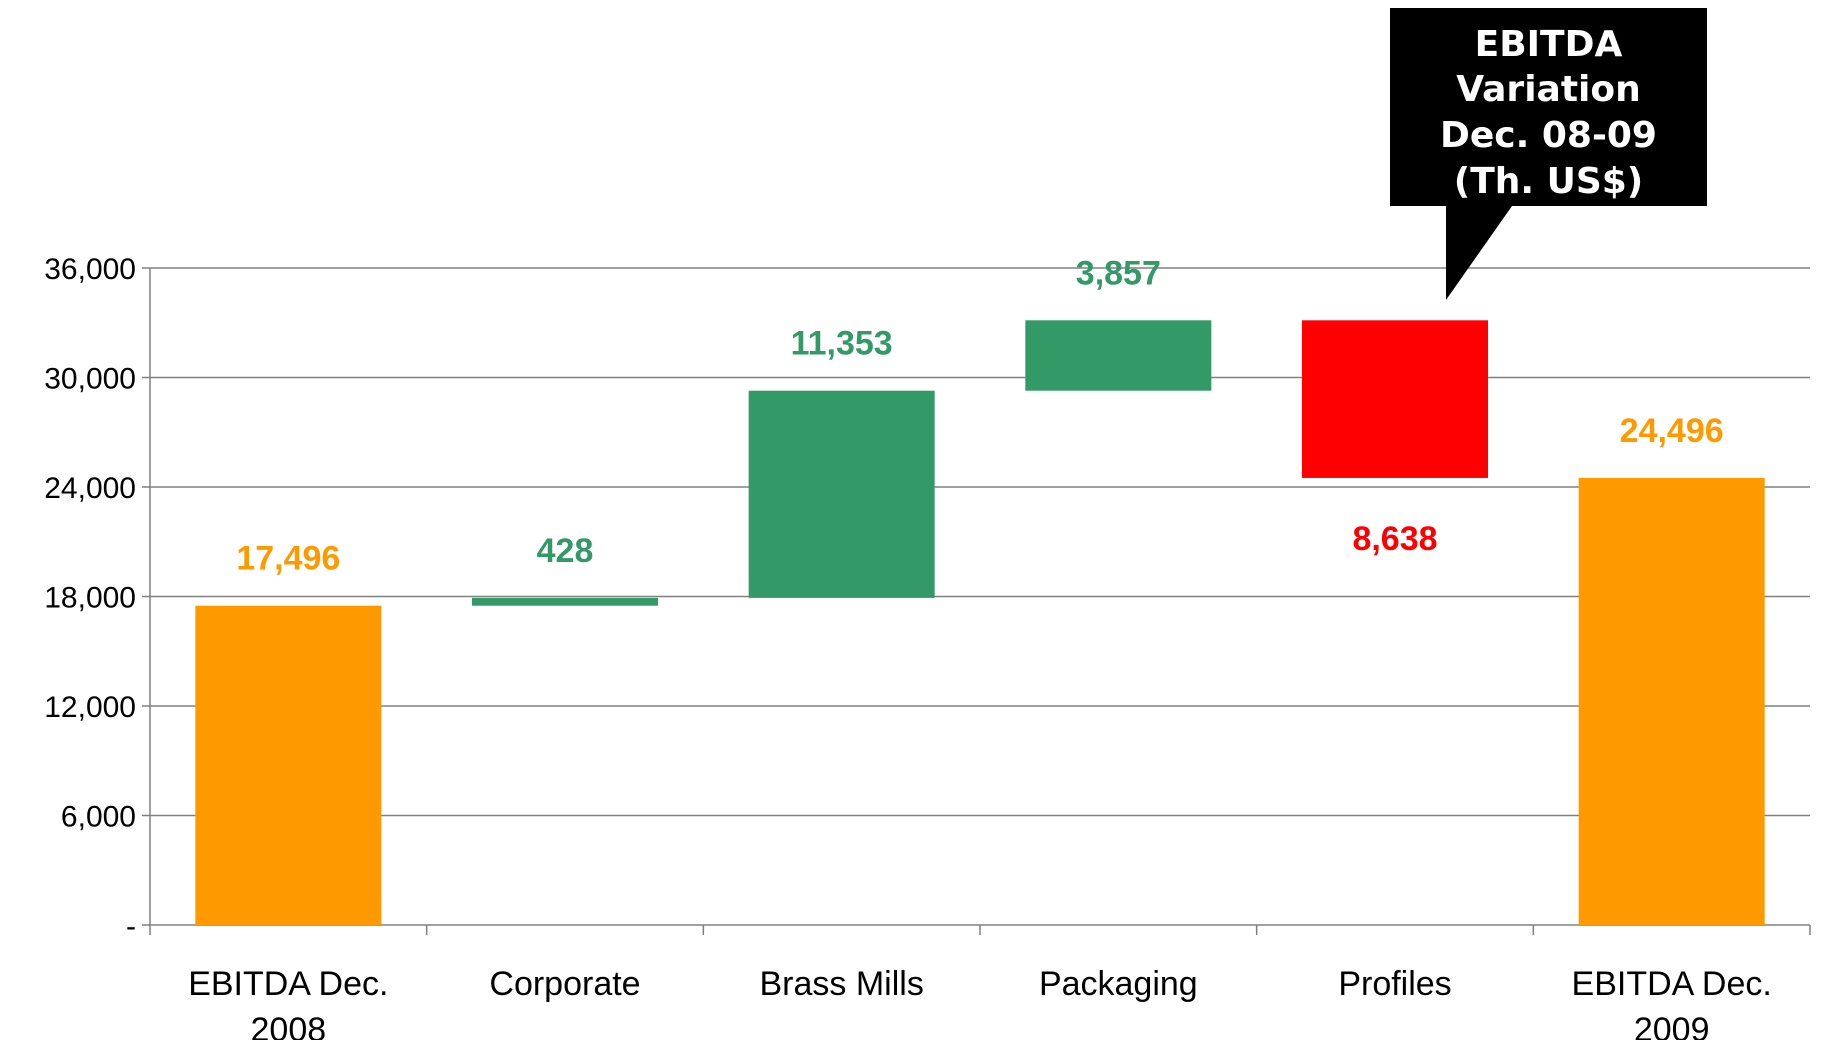  Describe the element at coordinates (564, 984) in the screenshot. I see `x-category-label: Corporate` at that location.